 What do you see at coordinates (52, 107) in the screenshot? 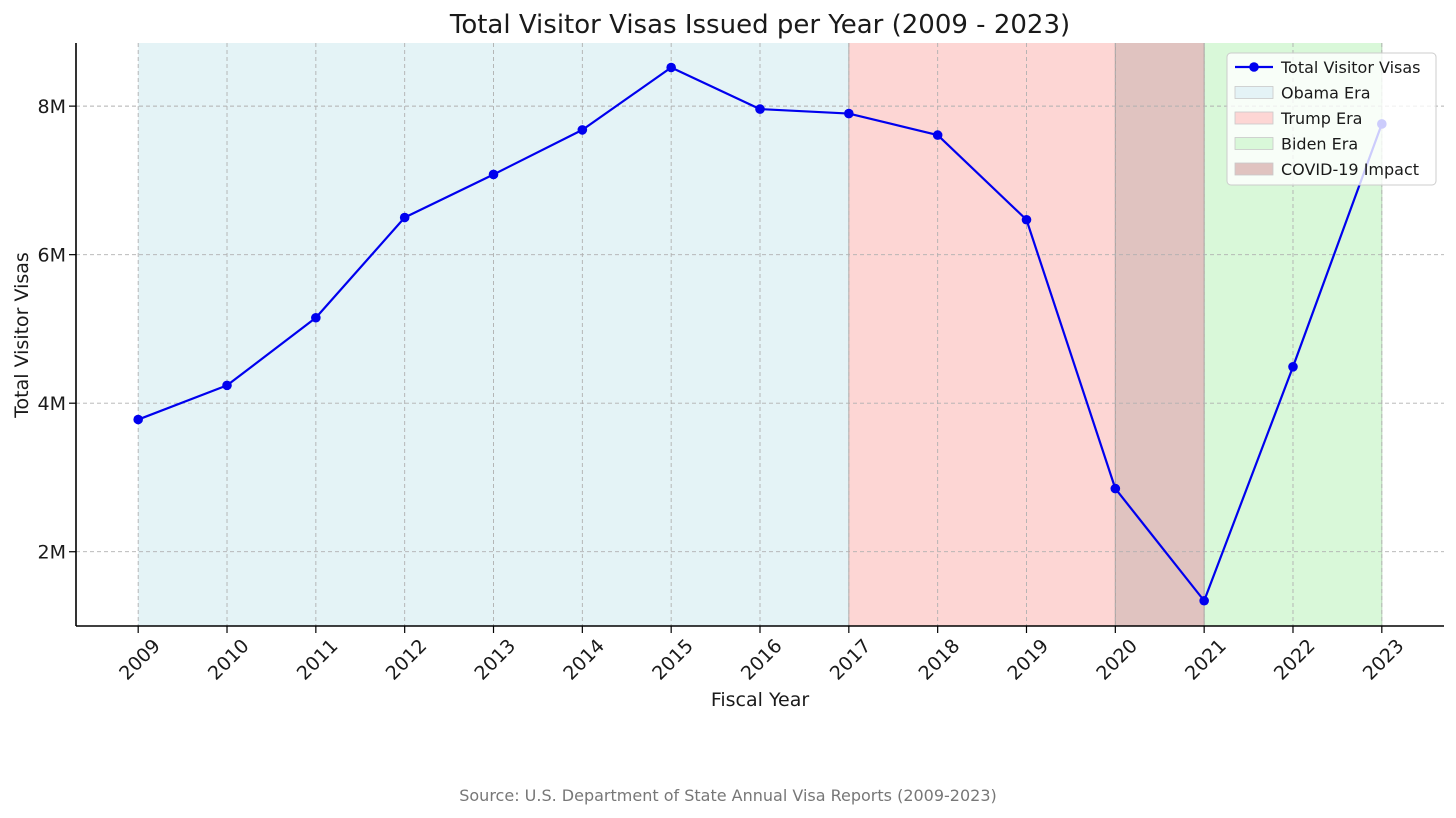
I see `y-tick-label: 8M` at bounding box center [52, 107].